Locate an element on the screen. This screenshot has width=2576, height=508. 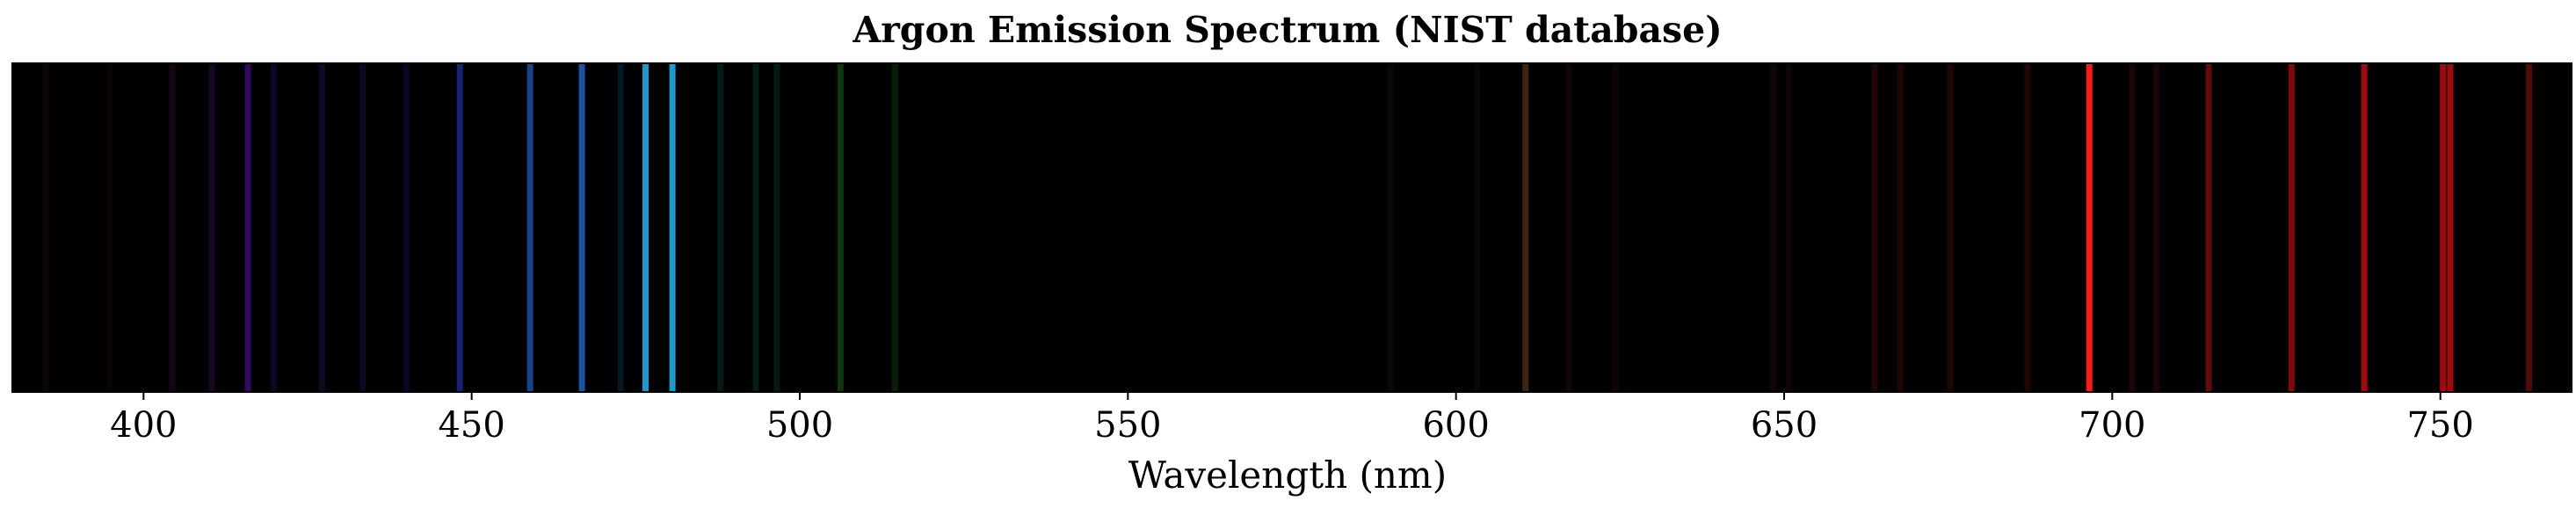
x-tick-label: 450 is located at coordinates (471, 425).